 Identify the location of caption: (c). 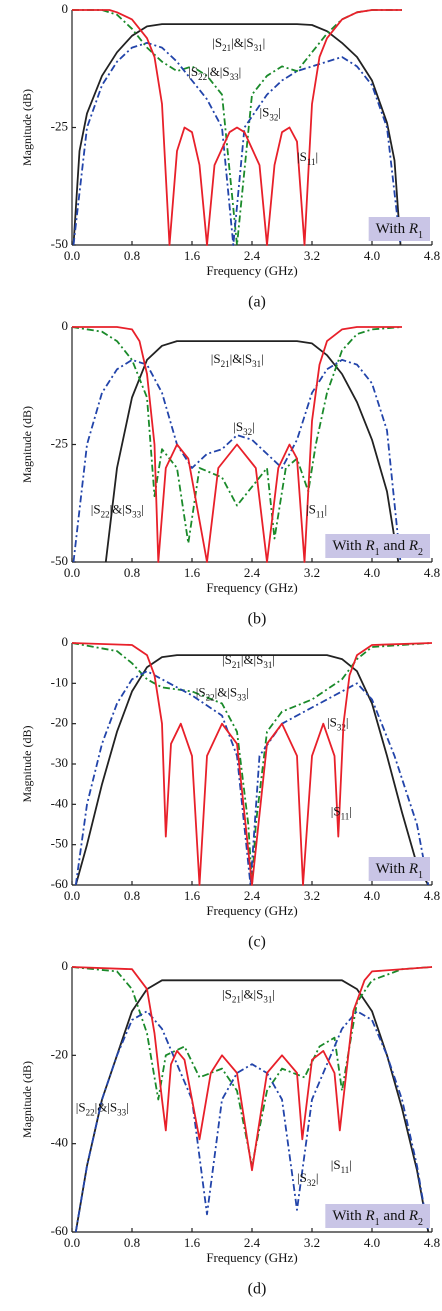
(257, 942).